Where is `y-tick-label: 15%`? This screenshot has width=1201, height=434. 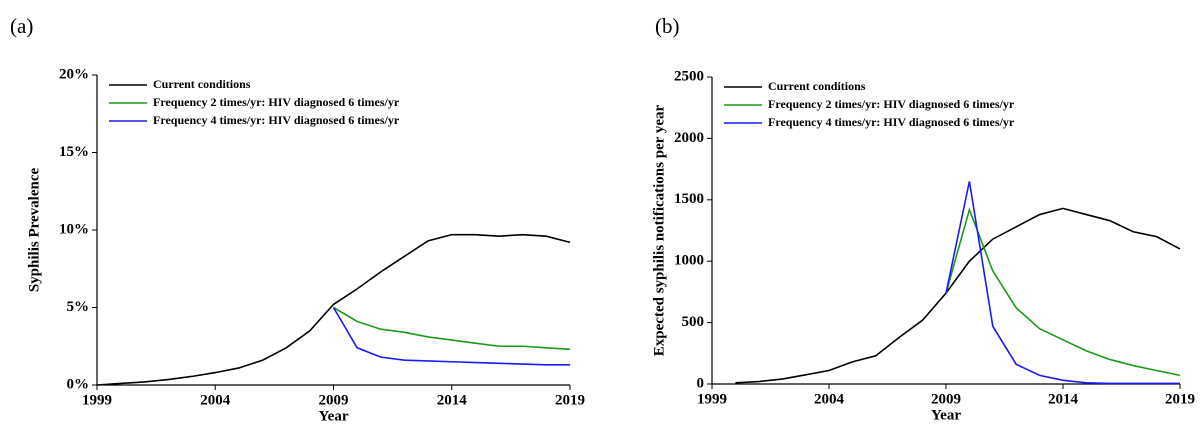 y-tick-label: 15% is located at coordinates (74, 152).